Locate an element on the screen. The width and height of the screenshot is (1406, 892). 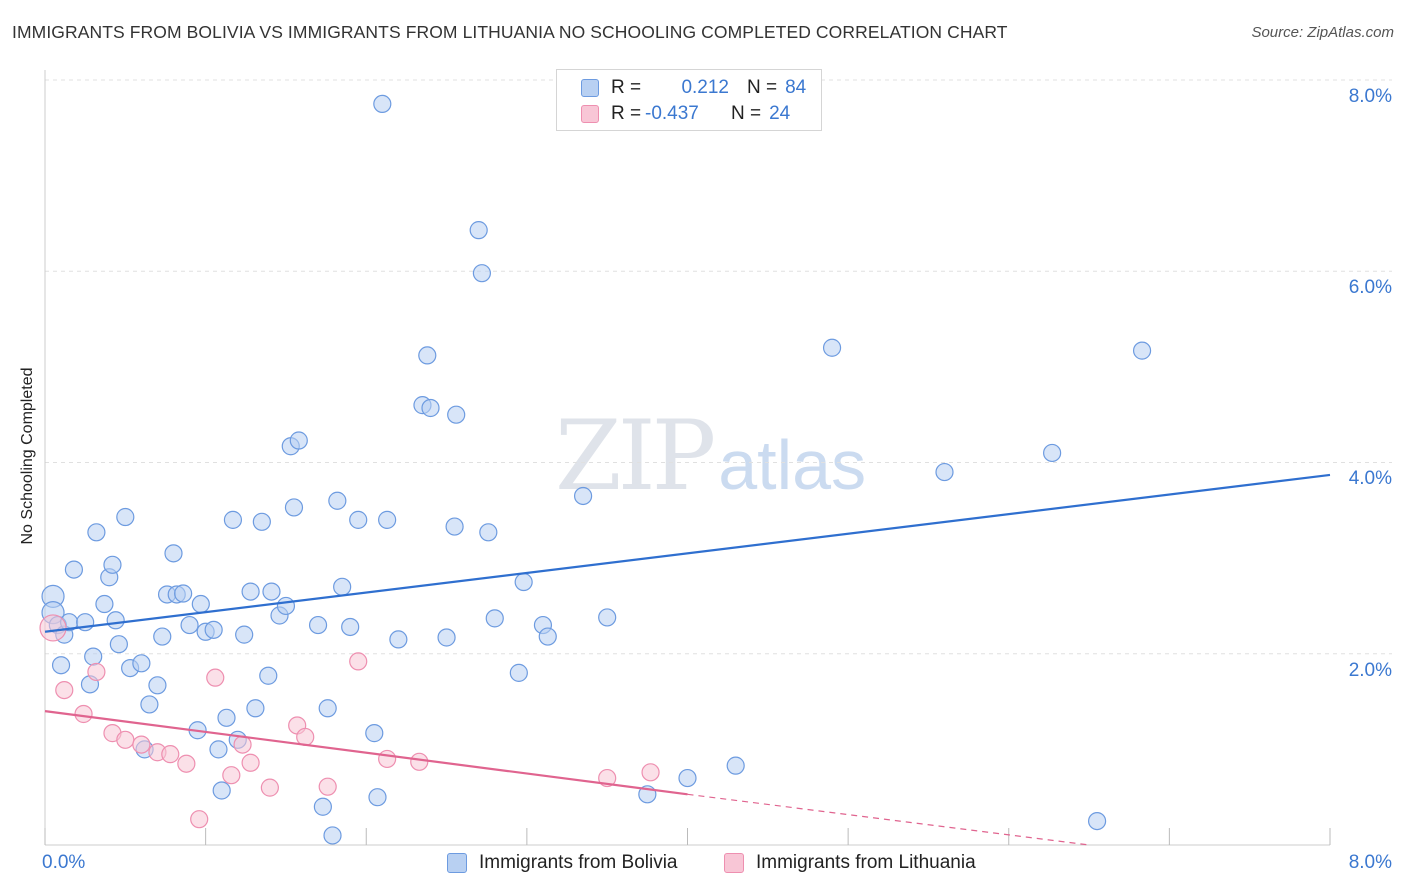
legend-row-lithuania: R = -0.437 N = 24 is located at coordinates (685, 114).